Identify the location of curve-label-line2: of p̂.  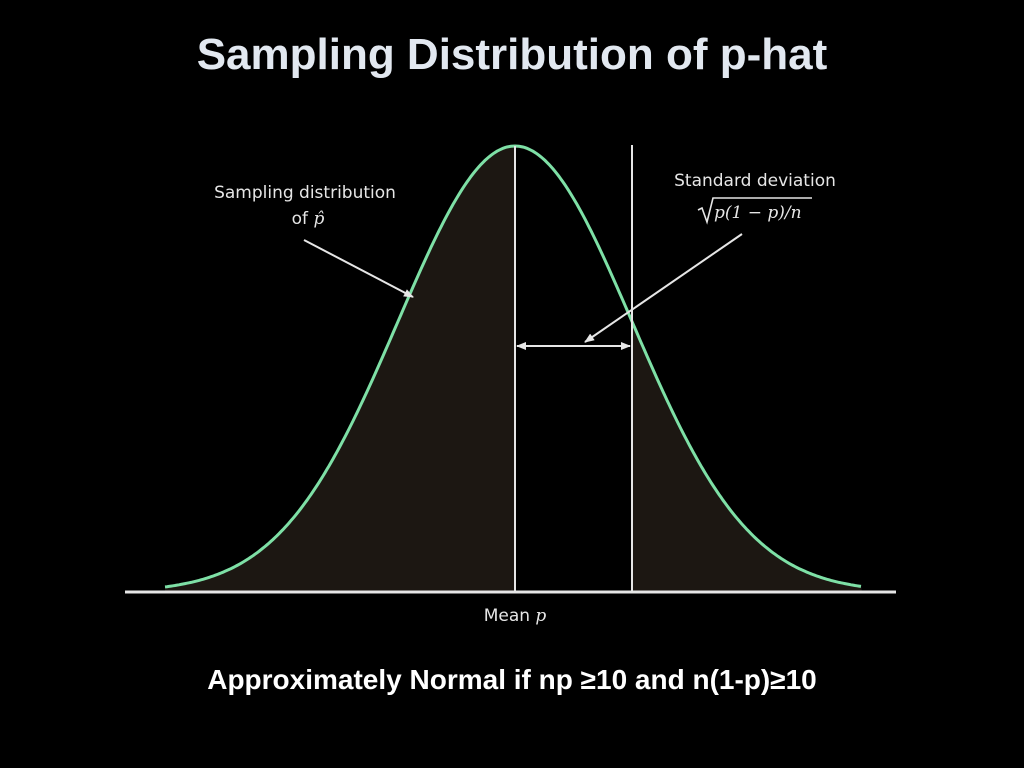
(308, 219).